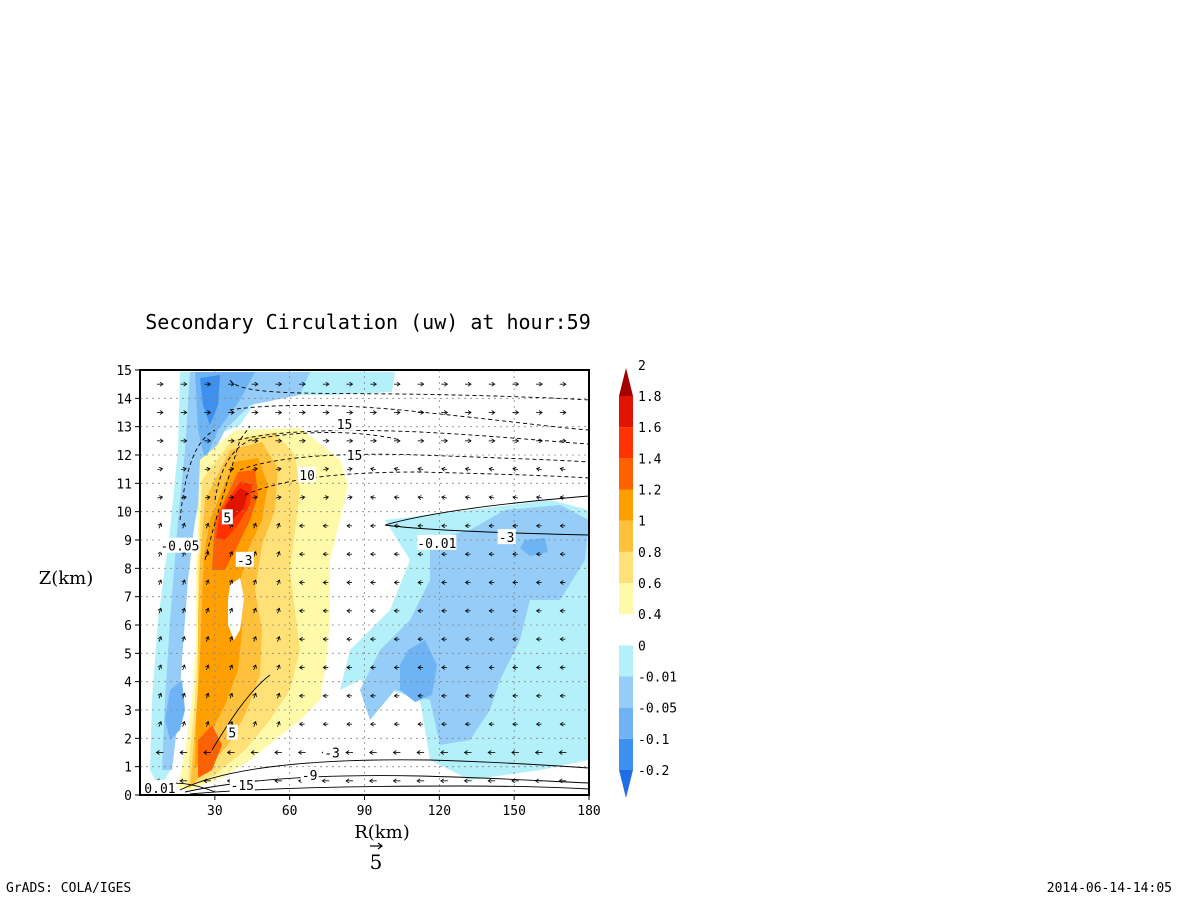 This screenshot has height=900, width=1200. Describe the element at coordinates (650, 615) in the screenshot. I see `colorbar-label: 0.4` at that location.